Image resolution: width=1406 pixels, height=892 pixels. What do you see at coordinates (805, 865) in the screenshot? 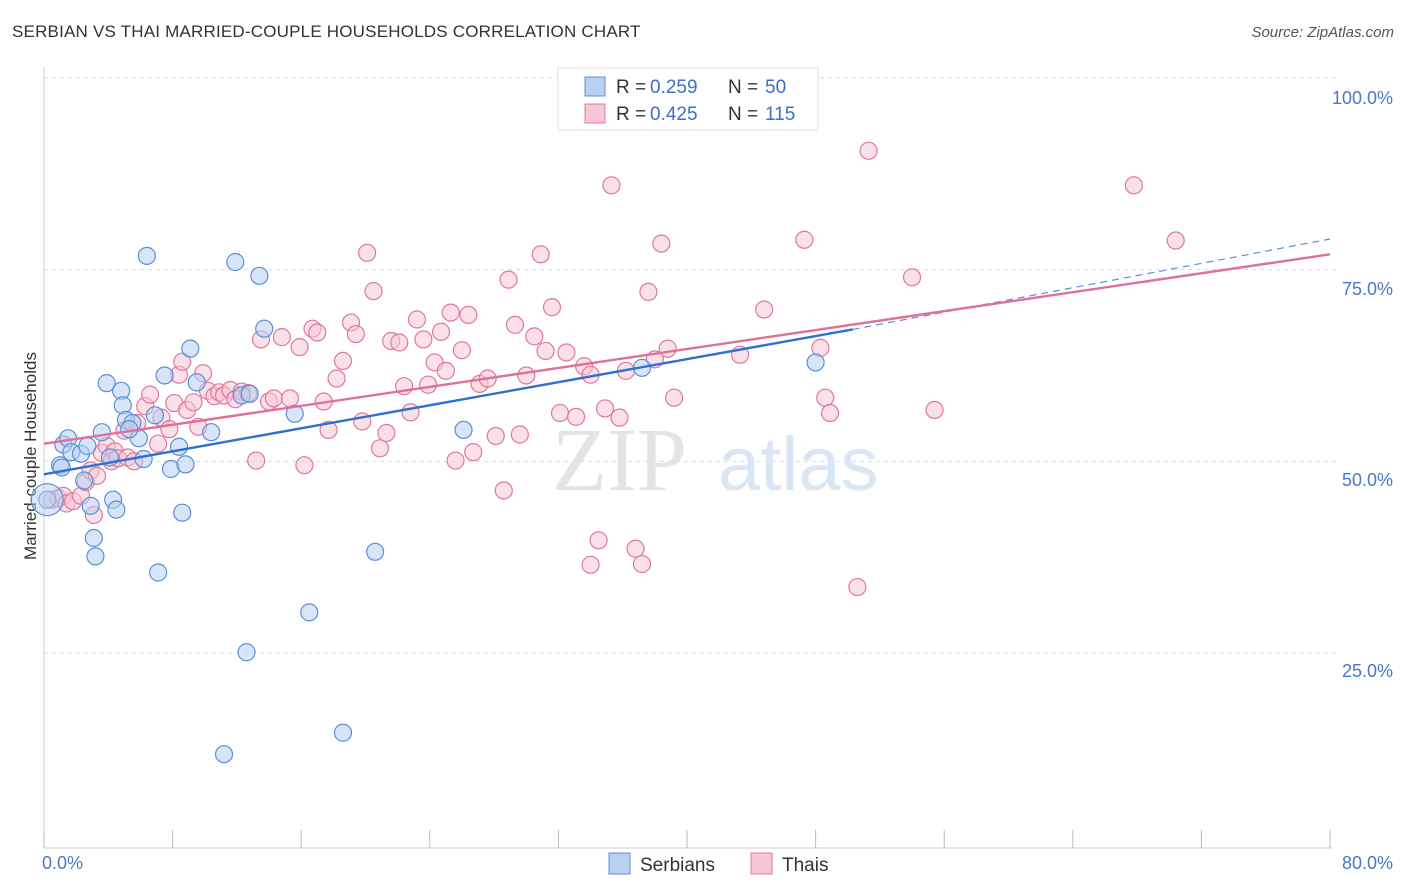
I see `bottom-legend-thais: Thais` at bounding box center [805, 865].